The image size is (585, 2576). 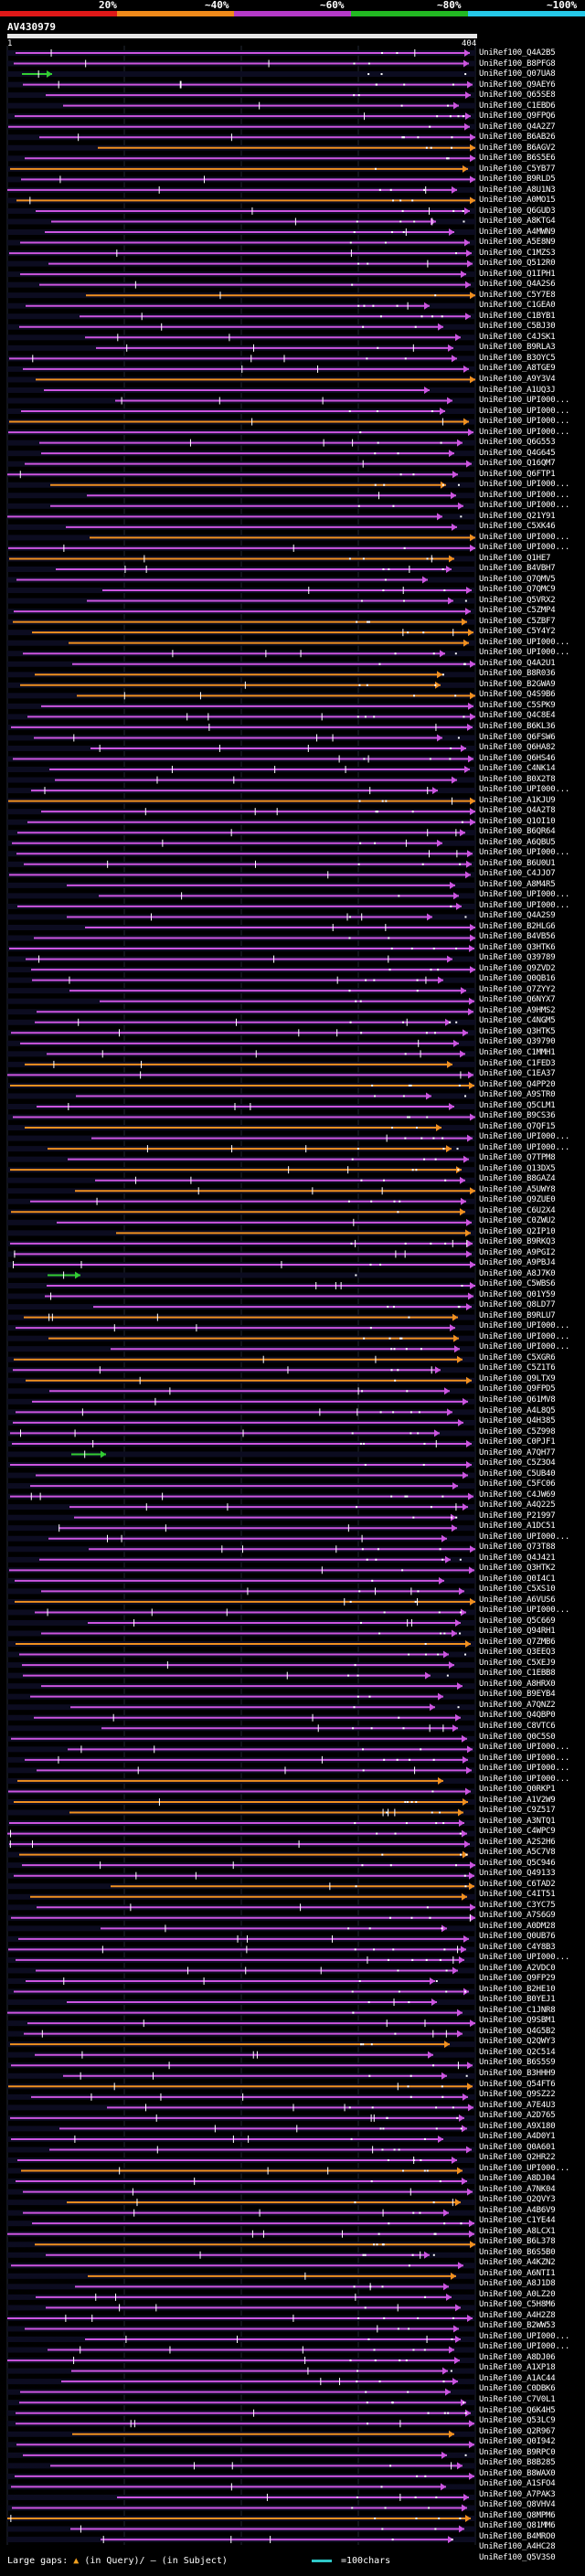 What do you see at coordinates (517, 474) in the screenshot?
I see `hit-label: UniRef100_Q6FTP1` at bounding box center [517, 474].